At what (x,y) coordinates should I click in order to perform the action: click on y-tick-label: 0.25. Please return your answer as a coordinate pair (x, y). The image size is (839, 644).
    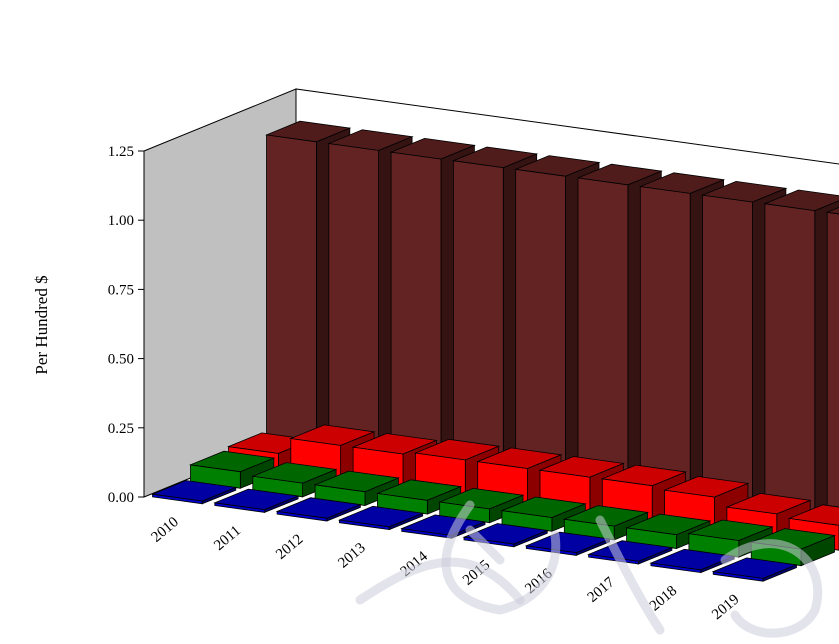
    Looking at the image, I should click on (121, 429).